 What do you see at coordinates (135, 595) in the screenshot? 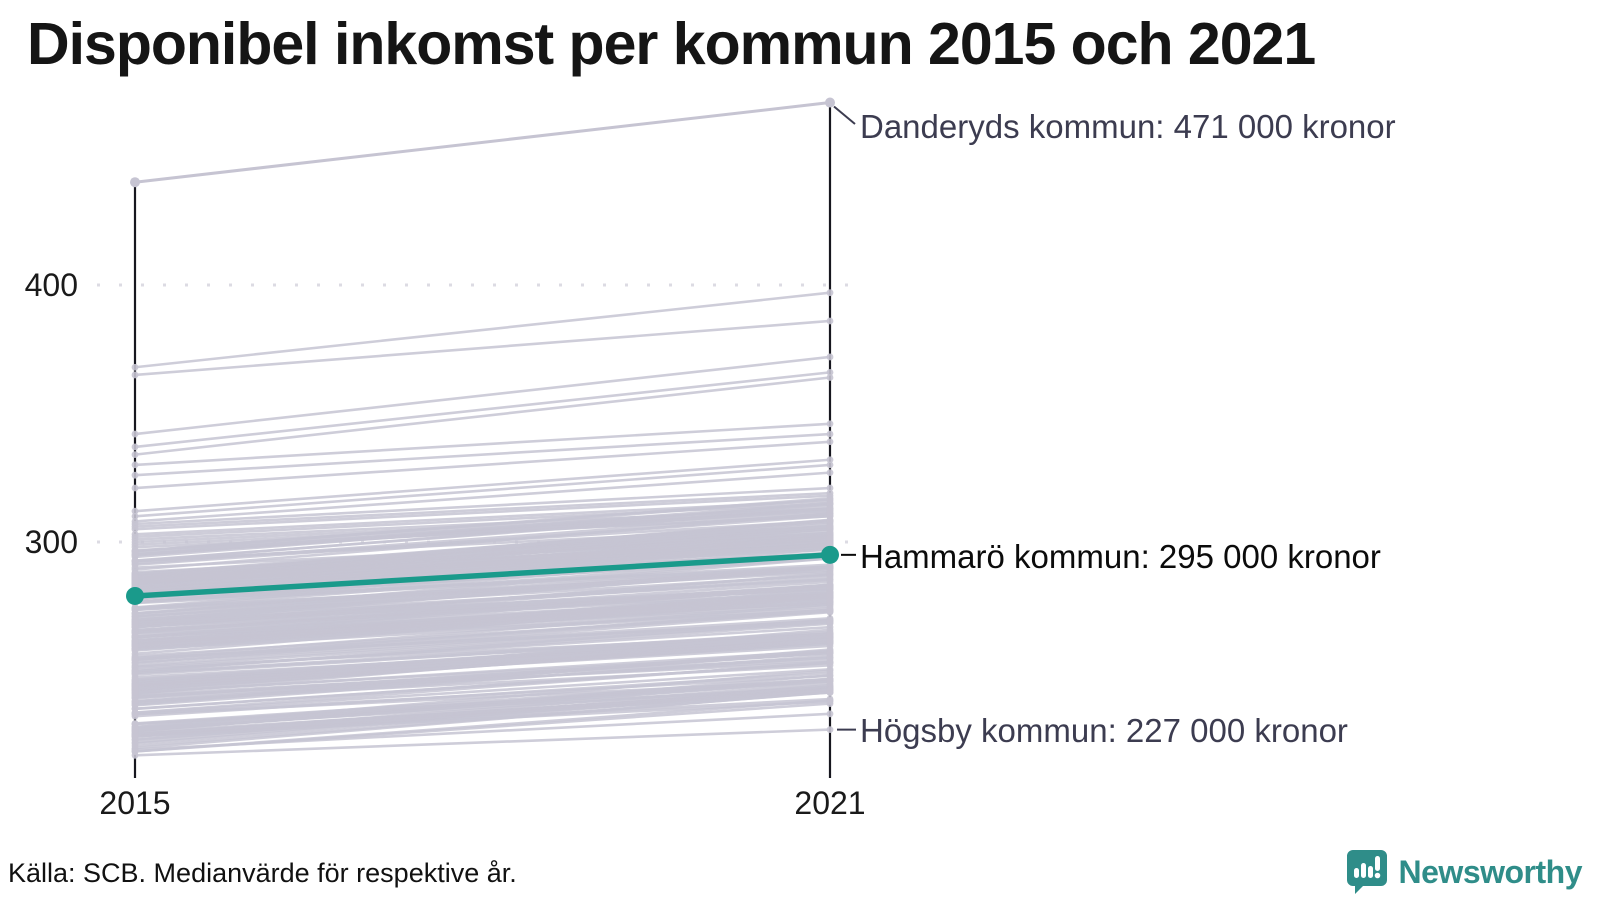
I see `hammaro-2015-dot` at bounding box center [135, 595].